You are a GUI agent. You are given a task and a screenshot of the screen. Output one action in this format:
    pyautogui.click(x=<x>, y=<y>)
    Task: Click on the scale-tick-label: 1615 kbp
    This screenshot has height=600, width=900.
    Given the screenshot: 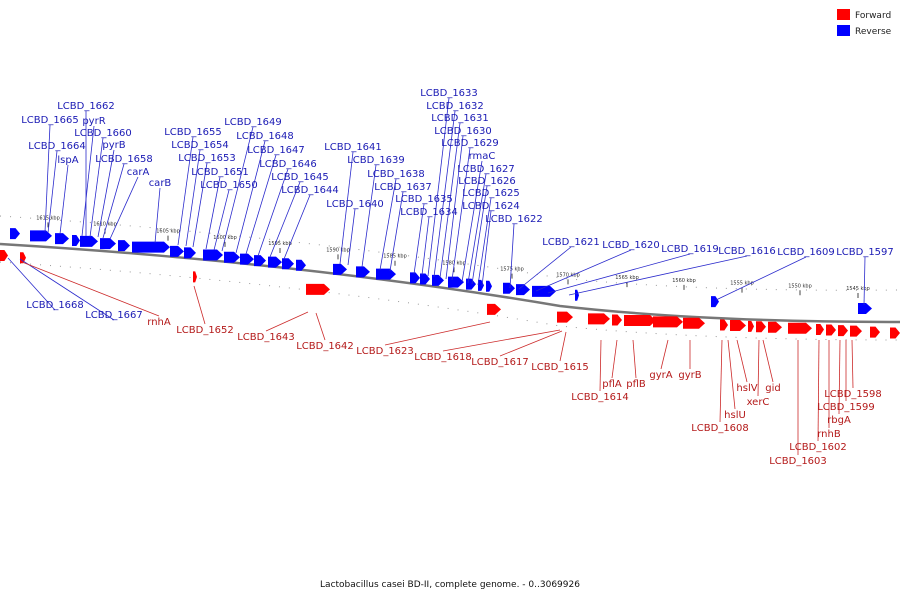 What is the action you would take?
    pyautogui.click(x=48, y=218)
    